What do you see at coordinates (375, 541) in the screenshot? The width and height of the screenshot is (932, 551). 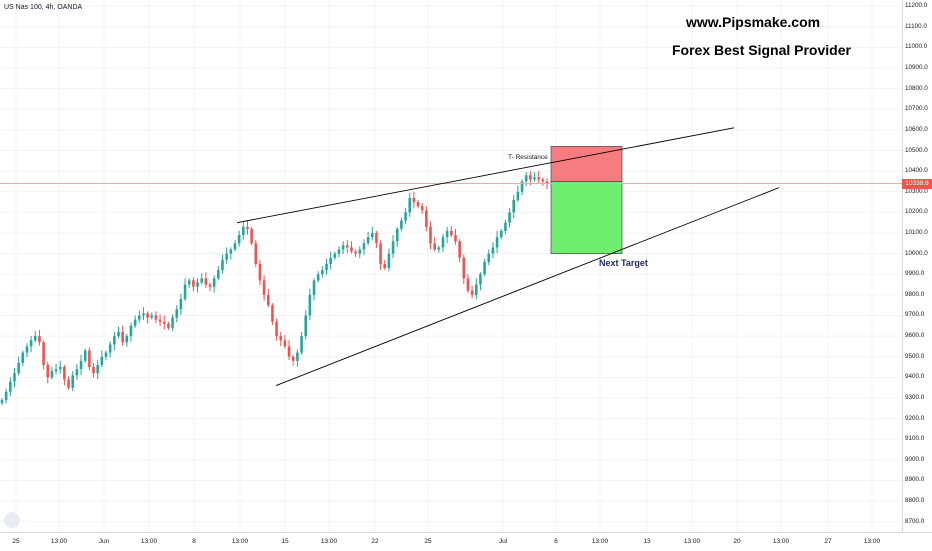 I see `time-tick-label: 22` at bounding box center [375, 541].